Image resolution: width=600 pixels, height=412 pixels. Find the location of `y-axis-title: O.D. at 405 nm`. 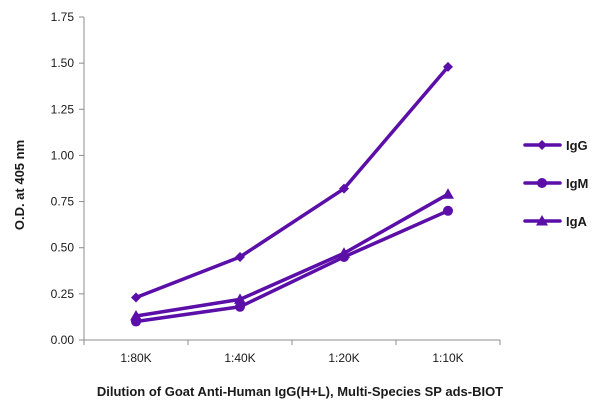

y-axis-title: O.D. at 405 nm is located at coordinates (19, 185).